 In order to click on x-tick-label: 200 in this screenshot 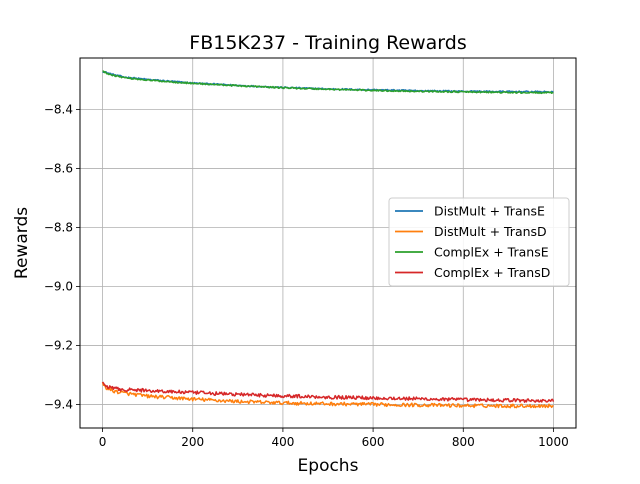, I will do `click(192, 442)`.